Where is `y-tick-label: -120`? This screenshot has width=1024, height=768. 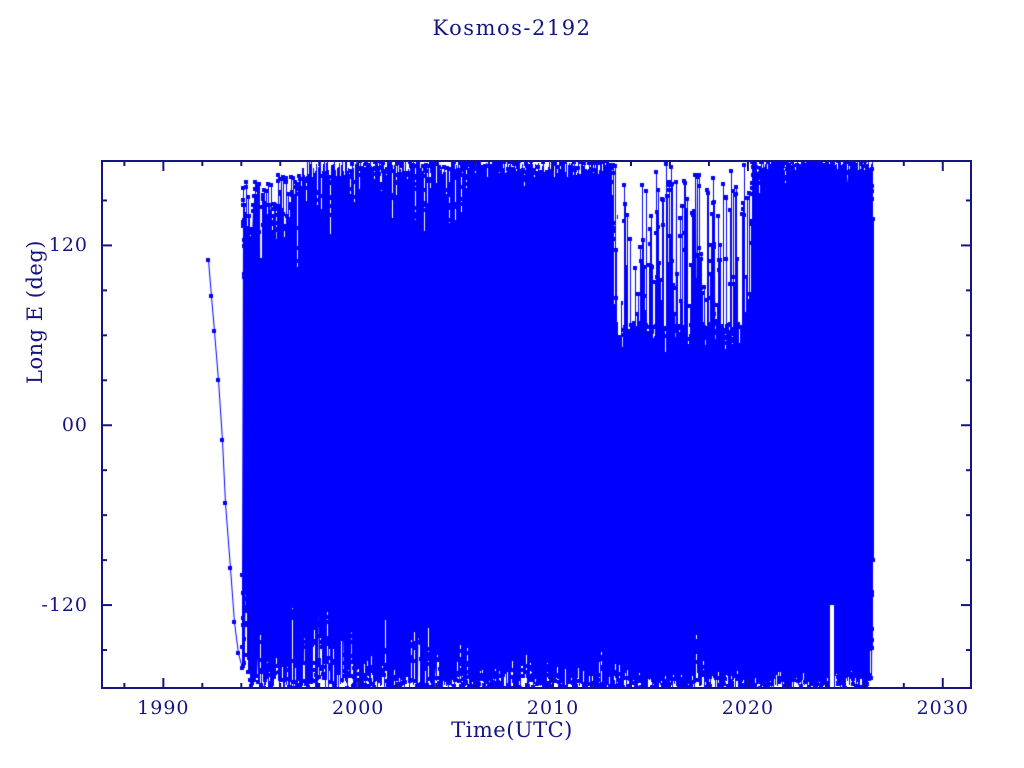
y-tick-label: -120 is located at coordinates (64, 605).